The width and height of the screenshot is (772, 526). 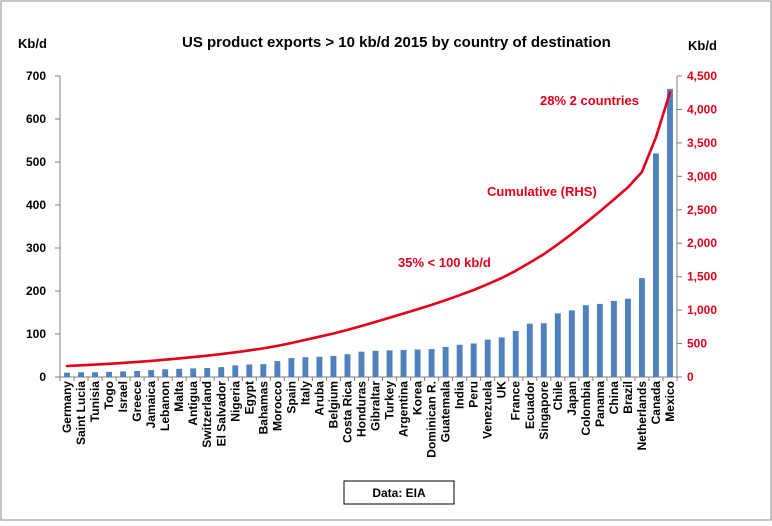 What do you see at coordinates (702, 76) in the screenshot?
I see `right-tick-label: 4,500` at bounding box center [702, 76].